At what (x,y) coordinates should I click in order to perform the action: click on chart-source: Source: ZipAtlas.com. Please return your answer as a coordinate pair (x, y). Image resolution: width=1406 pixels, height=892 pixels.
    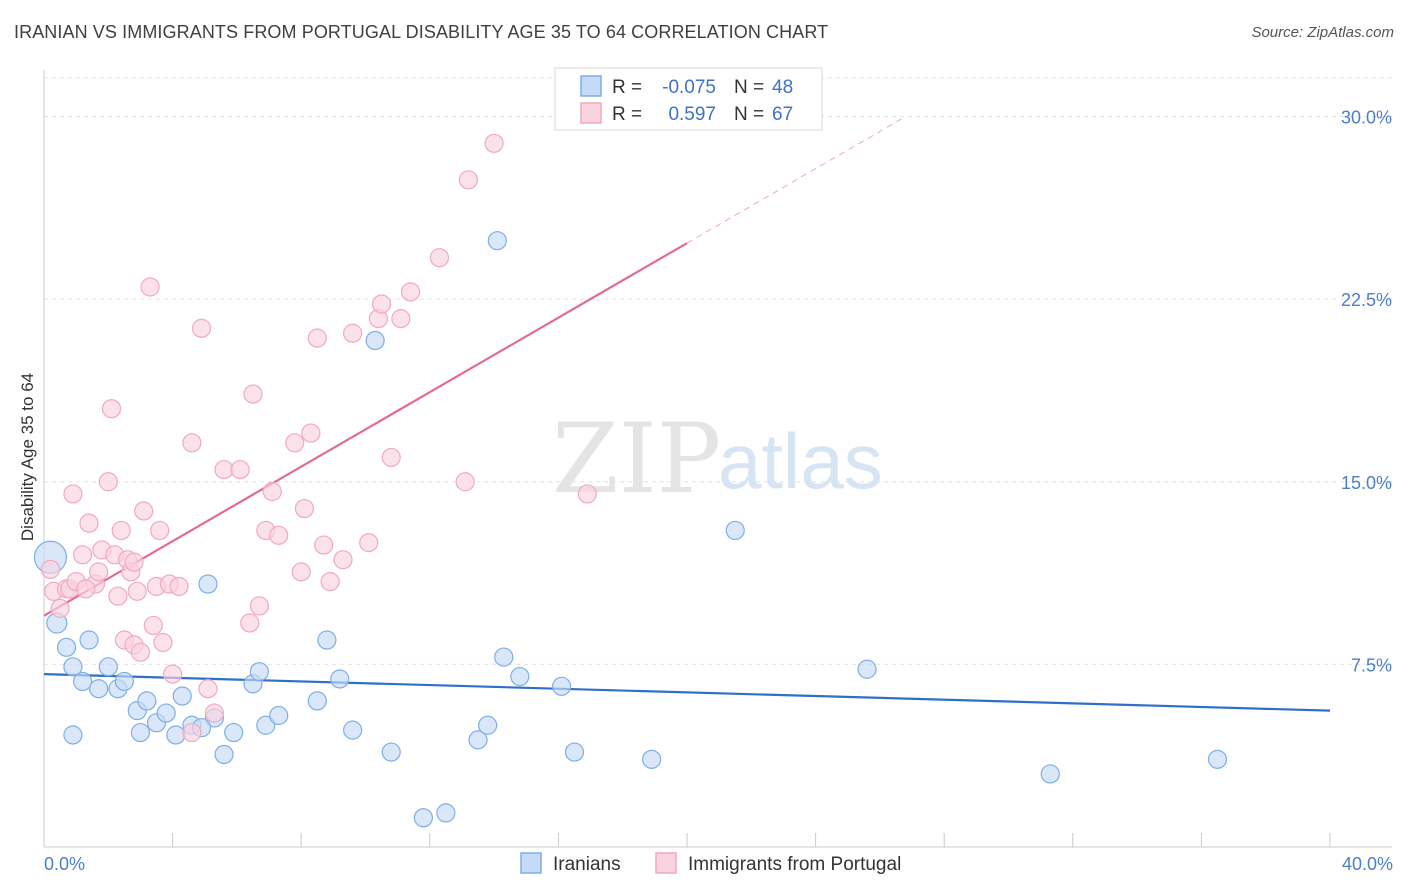
    Looking at the image, I should click on (1322, 32).